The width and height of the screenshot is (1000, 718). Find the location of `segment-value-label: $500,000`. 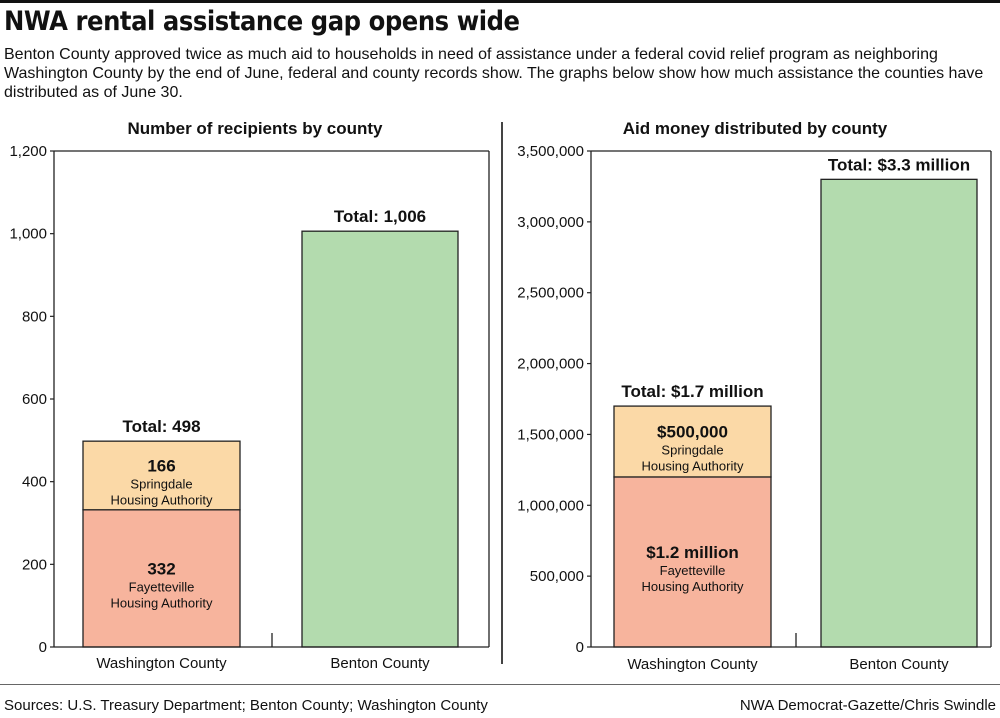

segment-value-label: $500,000 is located at coordinates (692, 432).